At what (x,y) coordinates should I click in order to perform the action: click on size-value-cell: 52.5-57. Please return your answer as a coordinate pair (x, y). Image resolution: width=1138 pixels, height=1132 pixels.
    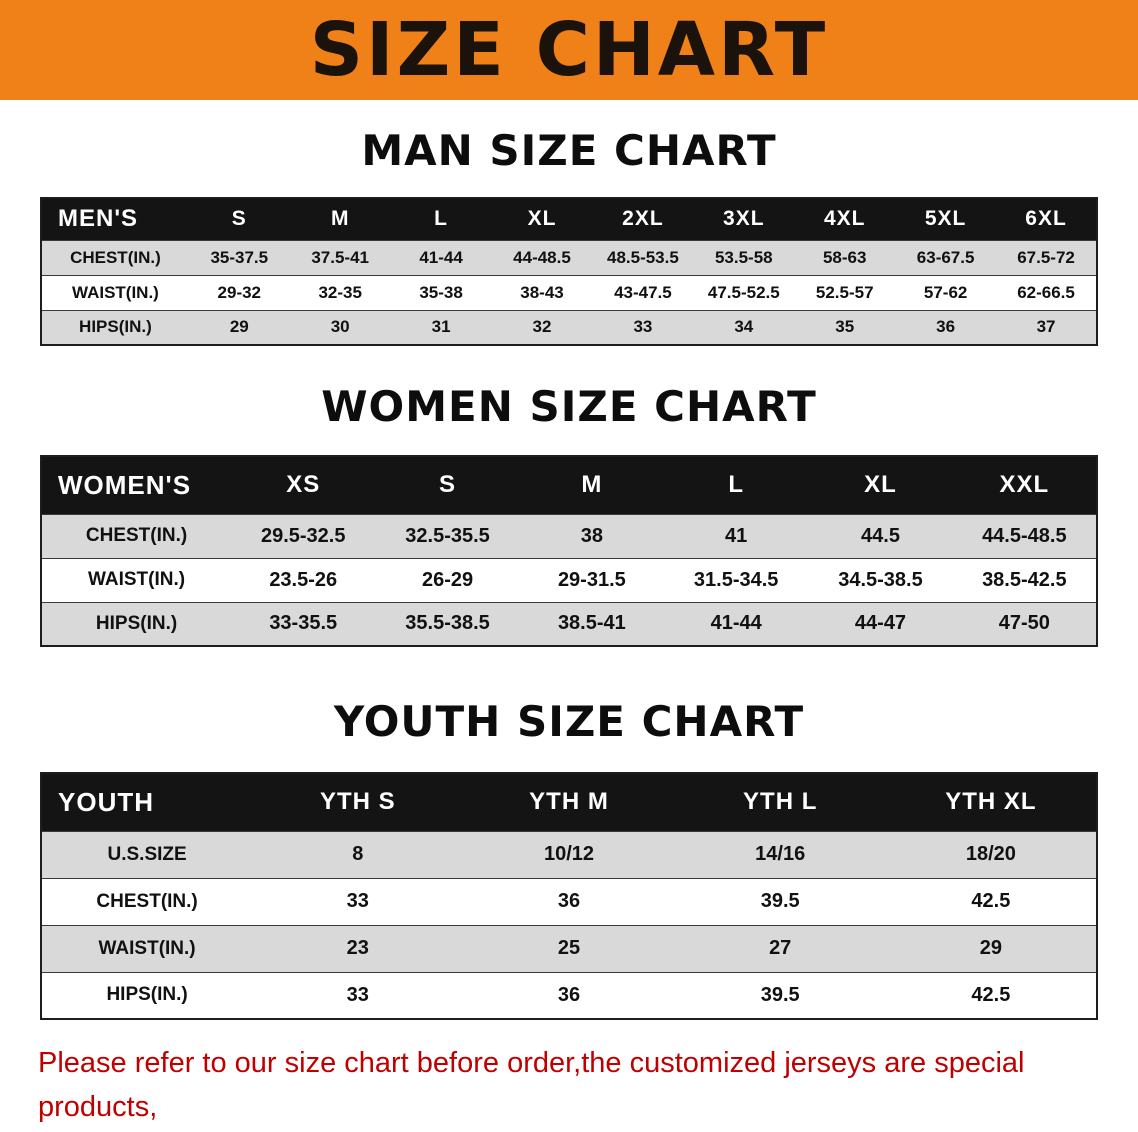
    Looking at the image, I should click on (845, 292).